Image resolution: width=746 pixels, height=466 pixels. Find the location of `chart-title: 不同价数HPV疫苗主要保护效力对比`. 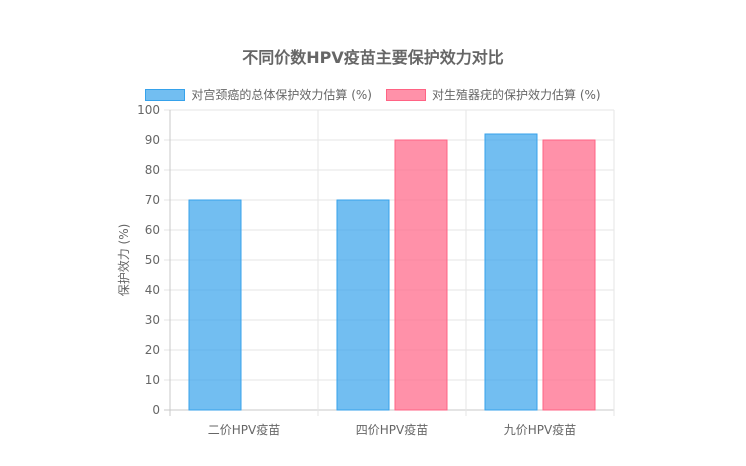

chart-title: 不同价数HPV疫苗主要保护效力对比 is located at coordinates (373, 57).